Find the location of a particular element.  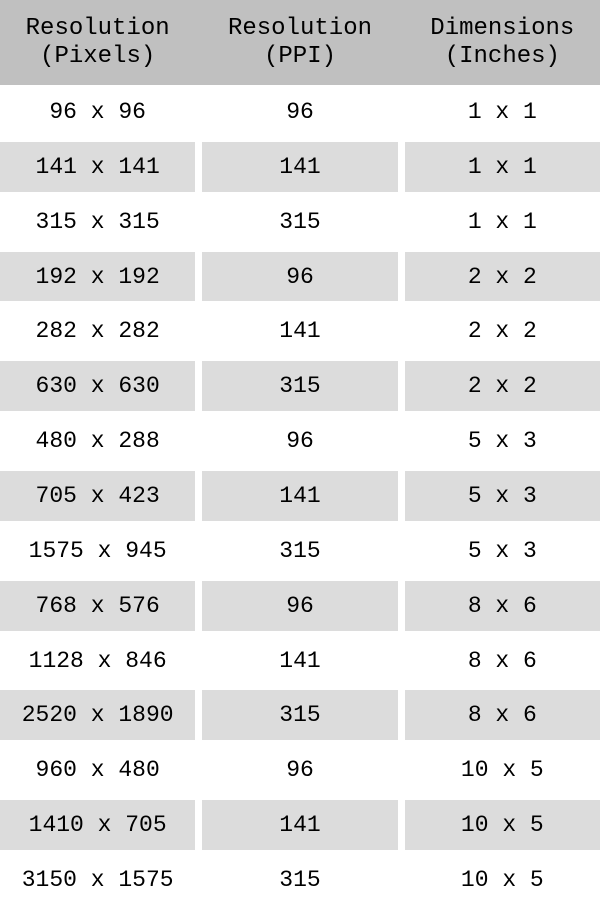

table-row: 1128 x 846 141 8 x 6 is located at coordinates (300, 661).